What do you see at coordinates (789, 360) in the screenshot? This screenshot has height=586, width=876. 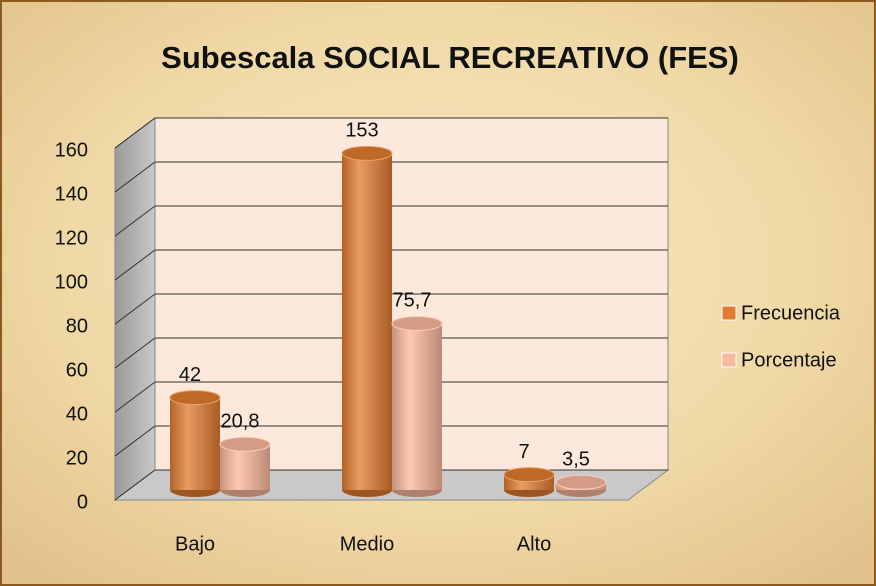 I see `legend-label: Porcentaje` at bounding box center [789, 360].